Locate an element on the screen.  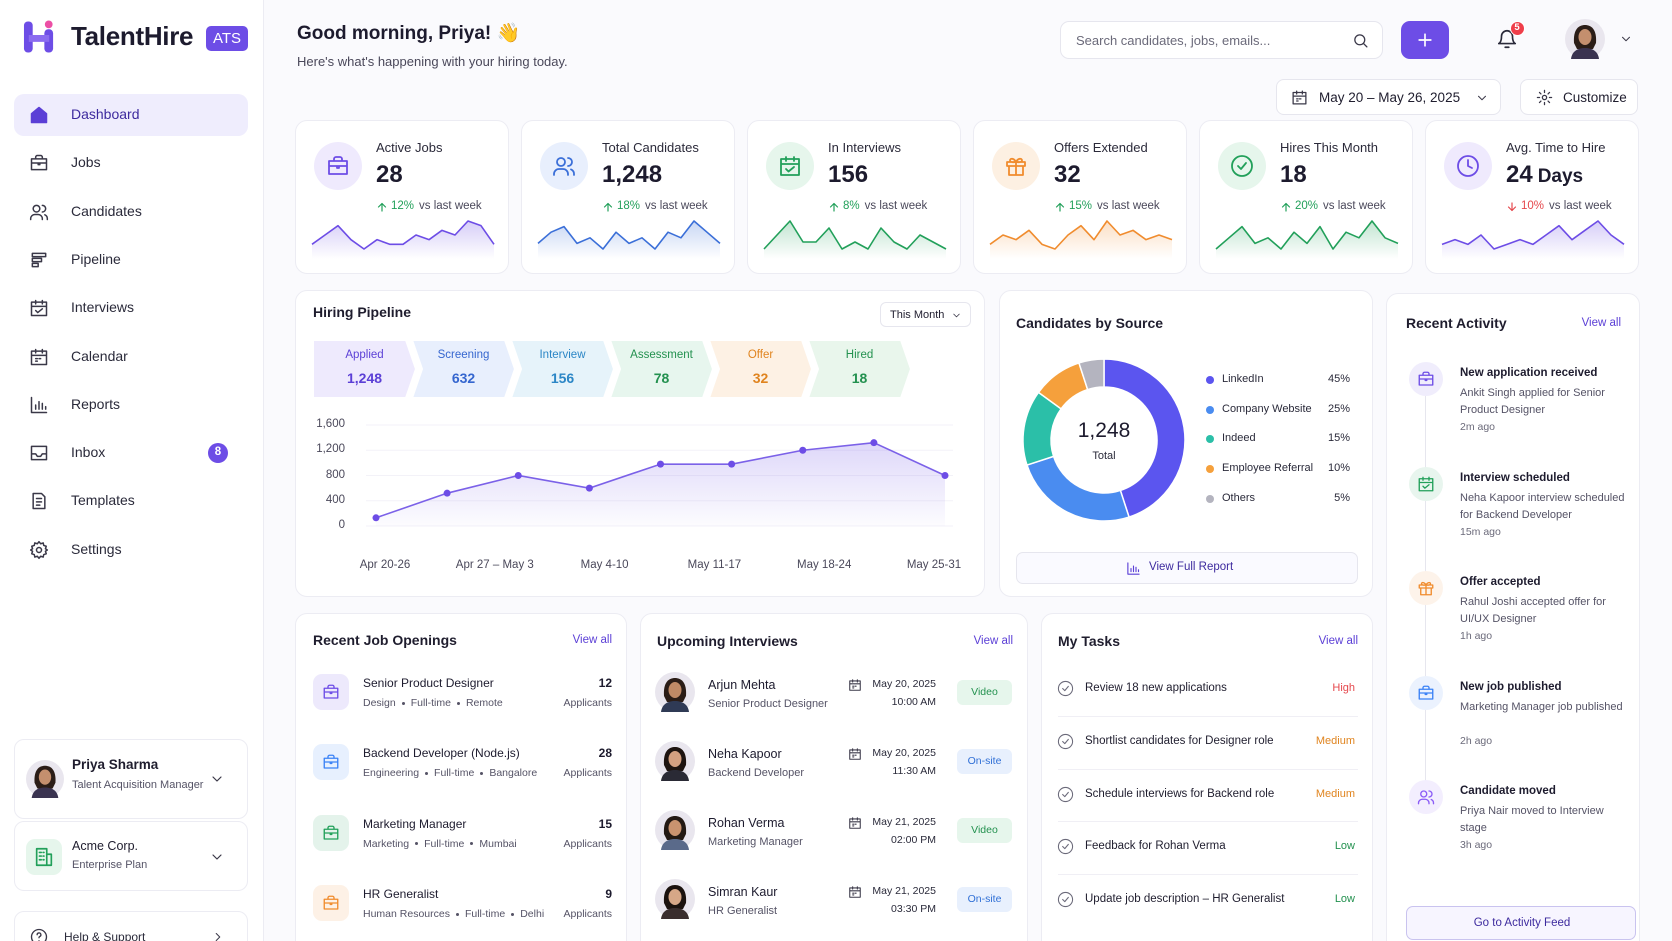
job-count-label: Applicants is located at coordinates (587, 843).